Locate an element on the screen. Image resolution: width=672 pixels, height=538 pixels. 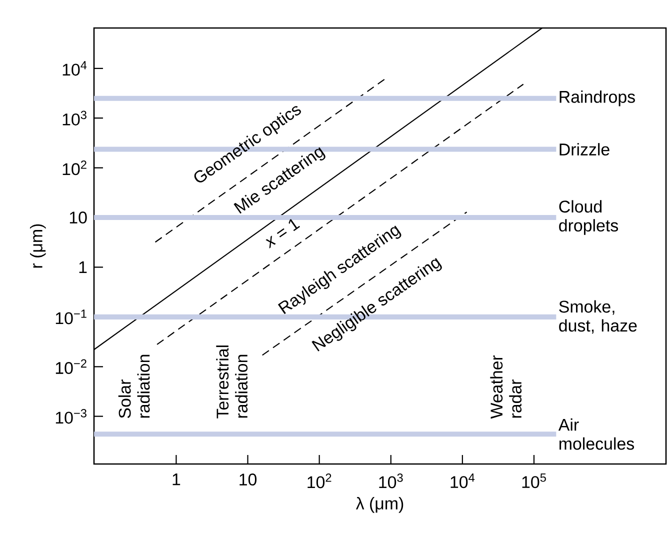
y-tick-label: 1 is located at coordinates (83, 267).